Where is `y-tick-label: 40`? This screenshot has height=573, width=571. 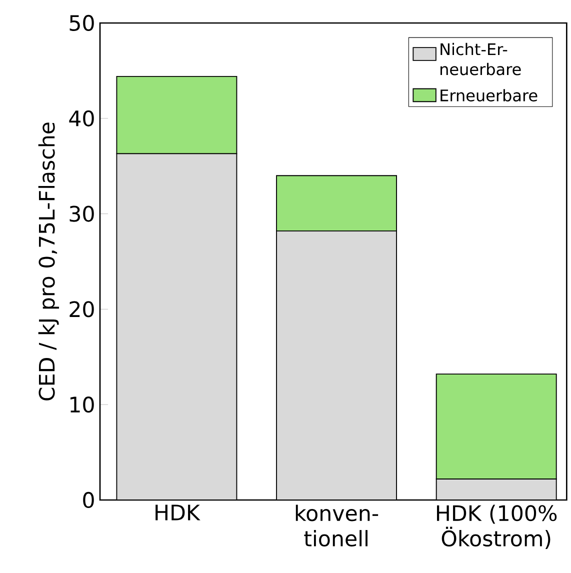 y-tick-label: 40 is located at coordinates (81, 118).